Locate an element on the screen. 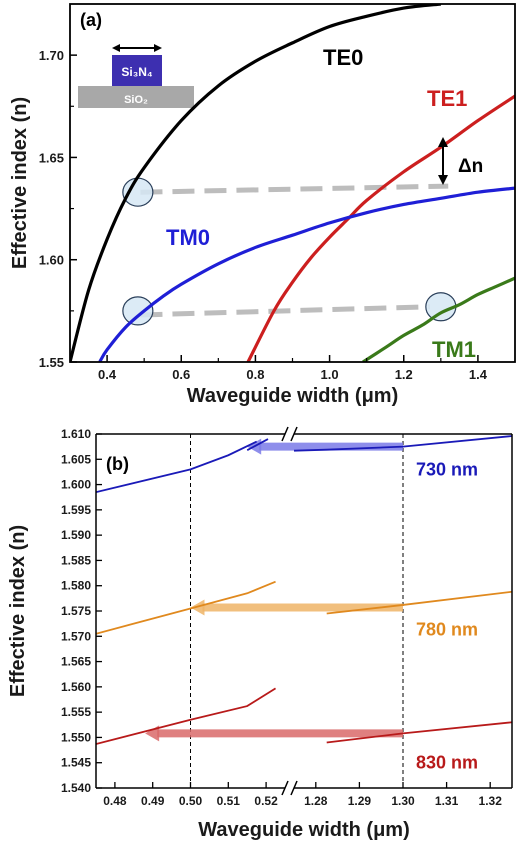  arrow-730-nm is located at coordinates (325, 446).